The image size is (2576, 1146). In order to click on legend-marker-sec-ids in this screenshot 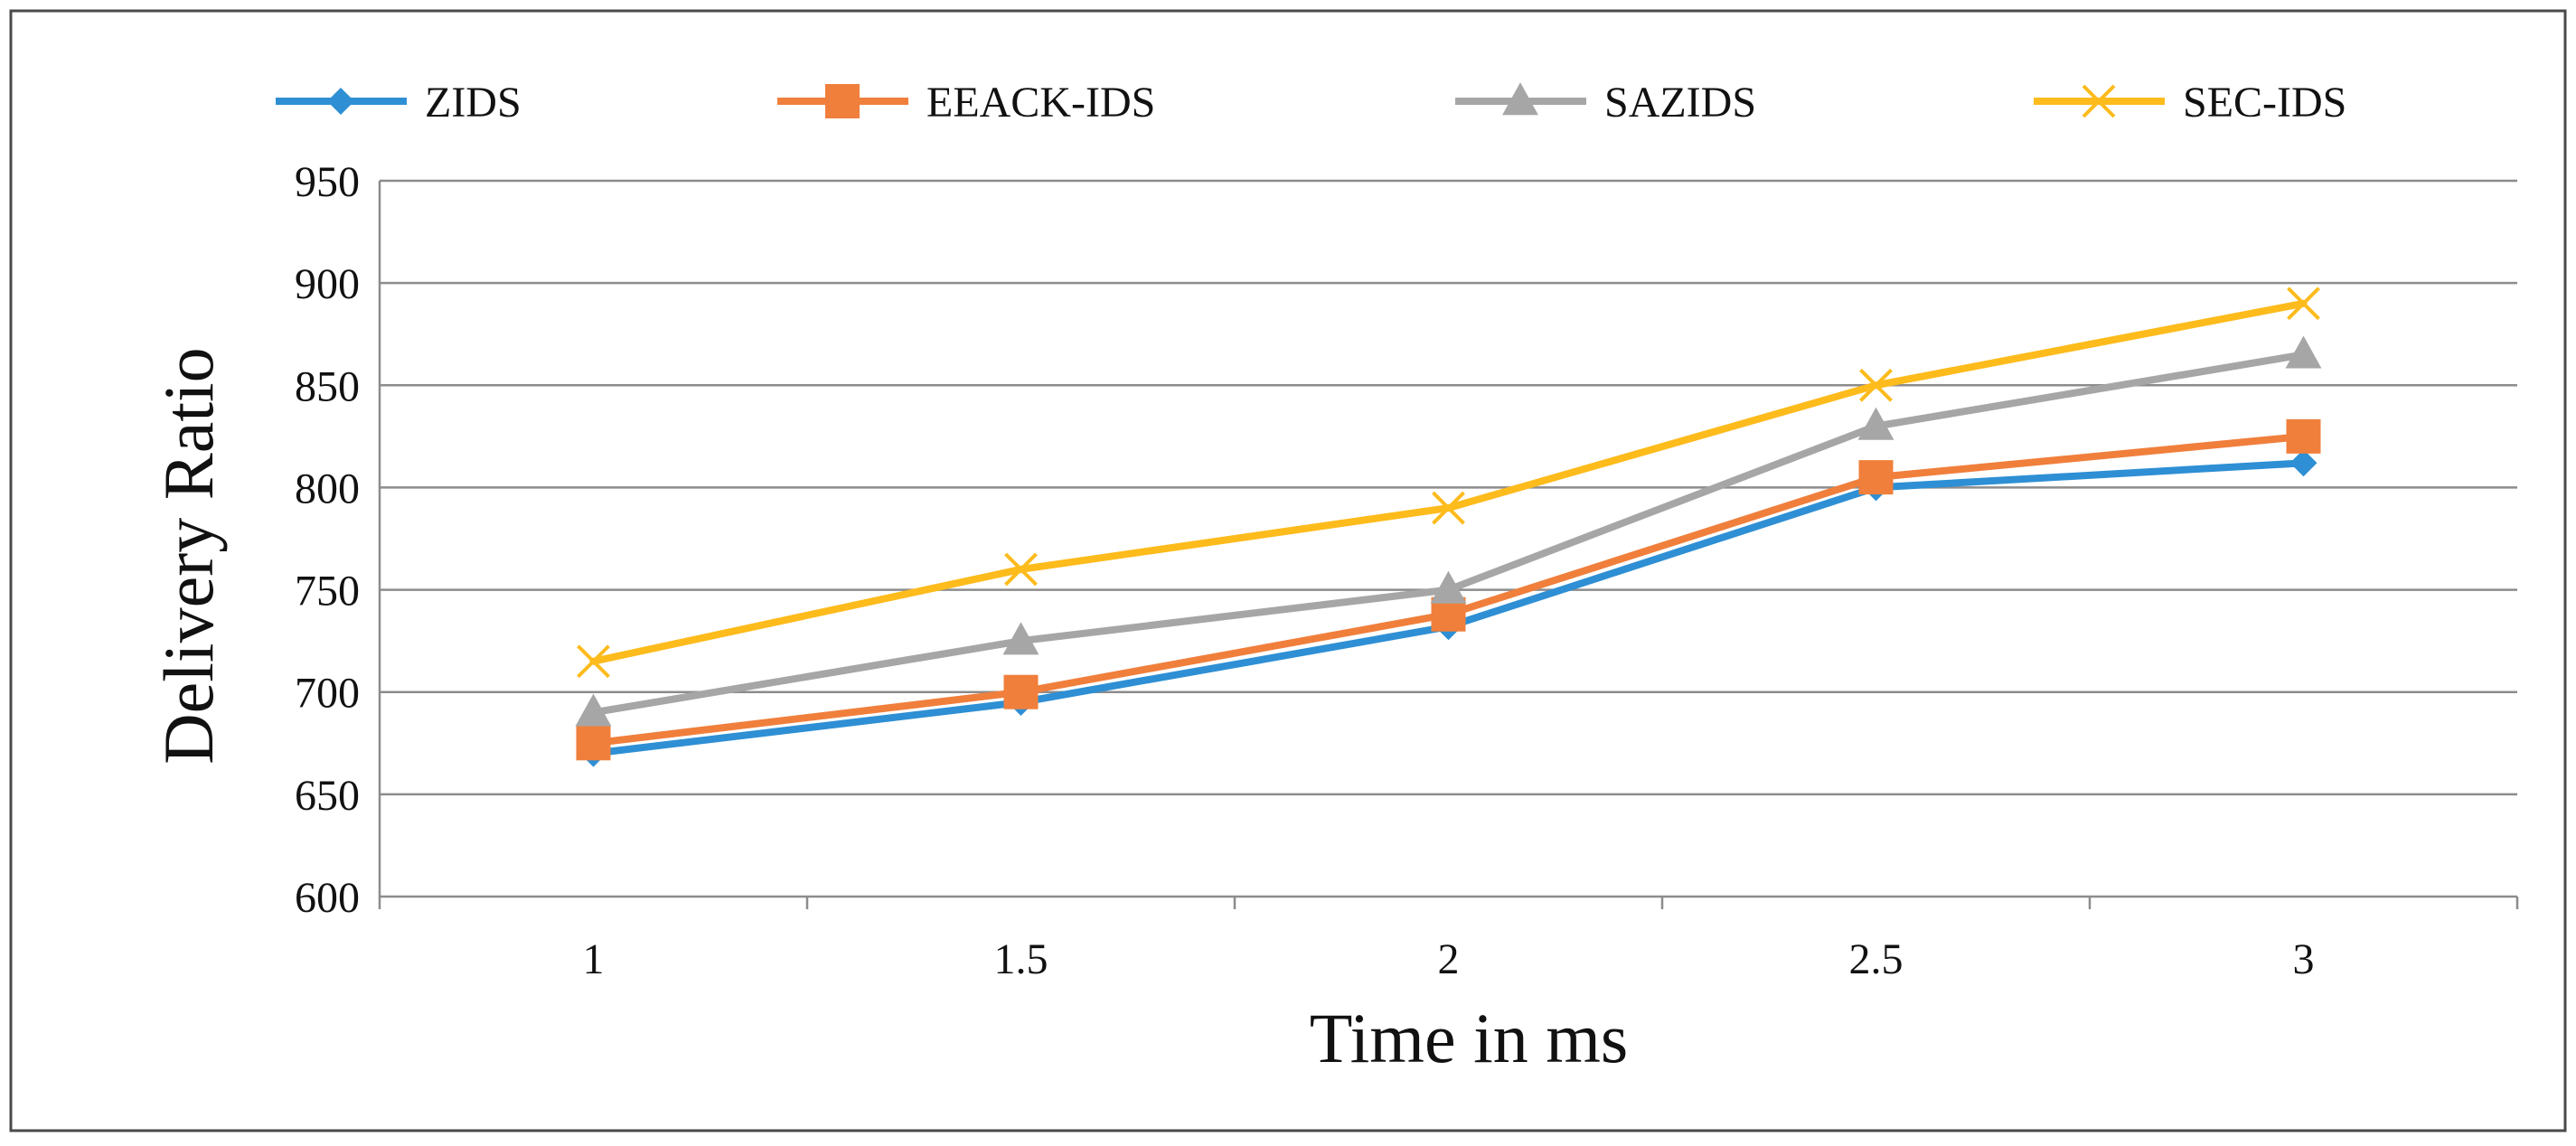, I will do `click(2099, 101)`.